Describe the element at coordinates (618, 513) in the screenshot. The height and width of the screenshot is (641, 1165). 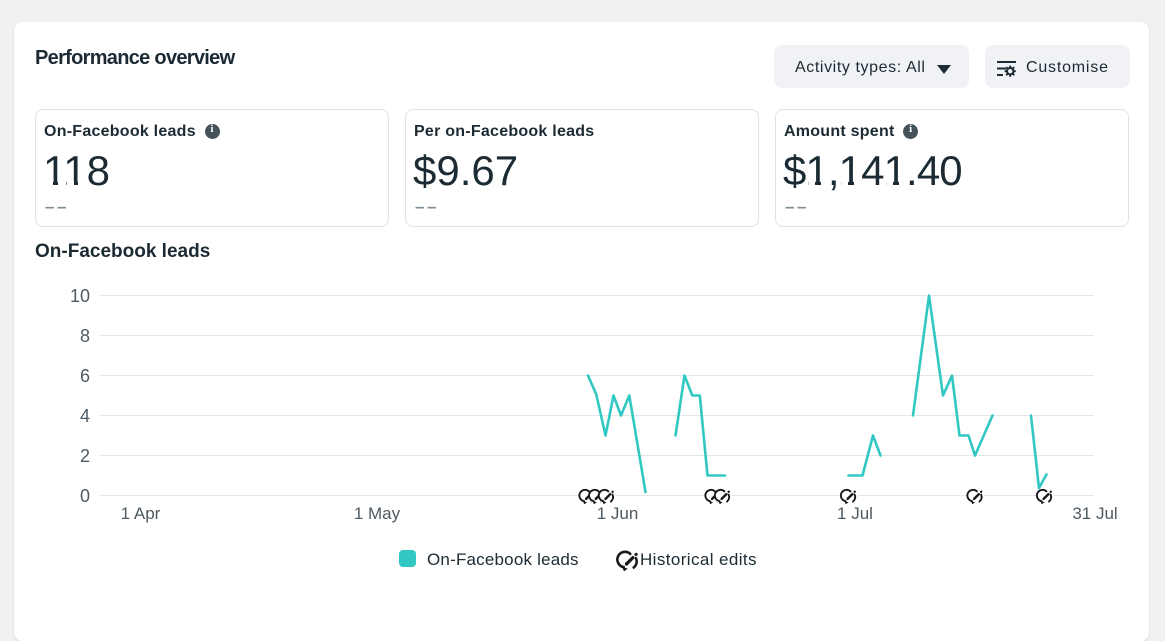
I see `svg-text: 1 Jun` at that location.